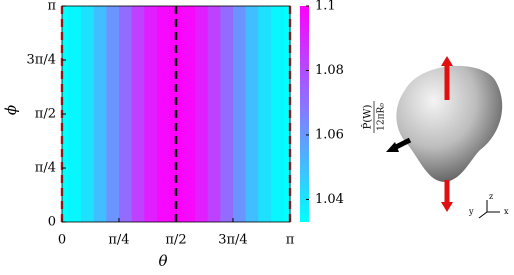 This screenshot has width=514, height=275. Describe the element at coordinates (471, 211) in the screenshot. I see `inset-y-label: y` at that location.